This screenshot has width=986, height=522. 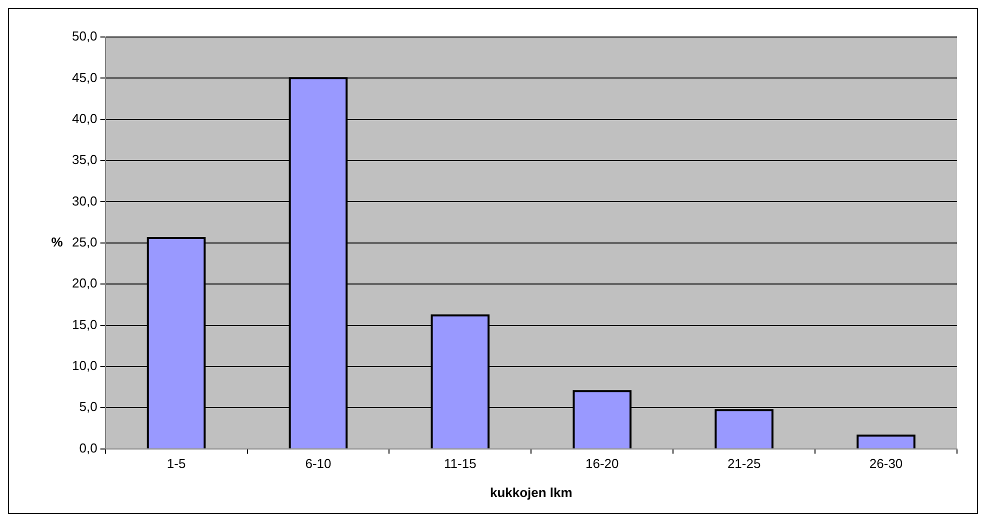 What do you see at coordinates (602, 464) in the screenshot?
I see `x-tick-label: 16-20` at bounding box center [602, 464].